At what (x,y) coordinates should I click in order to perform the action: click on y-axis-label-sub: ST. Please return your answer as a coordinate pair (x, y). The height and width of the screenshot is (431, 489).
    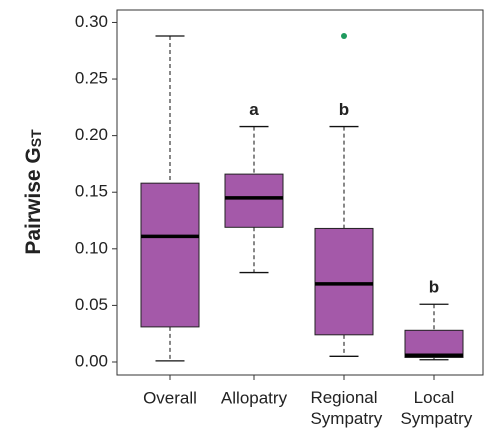
    Looking at the image, I should click on (36, 138).